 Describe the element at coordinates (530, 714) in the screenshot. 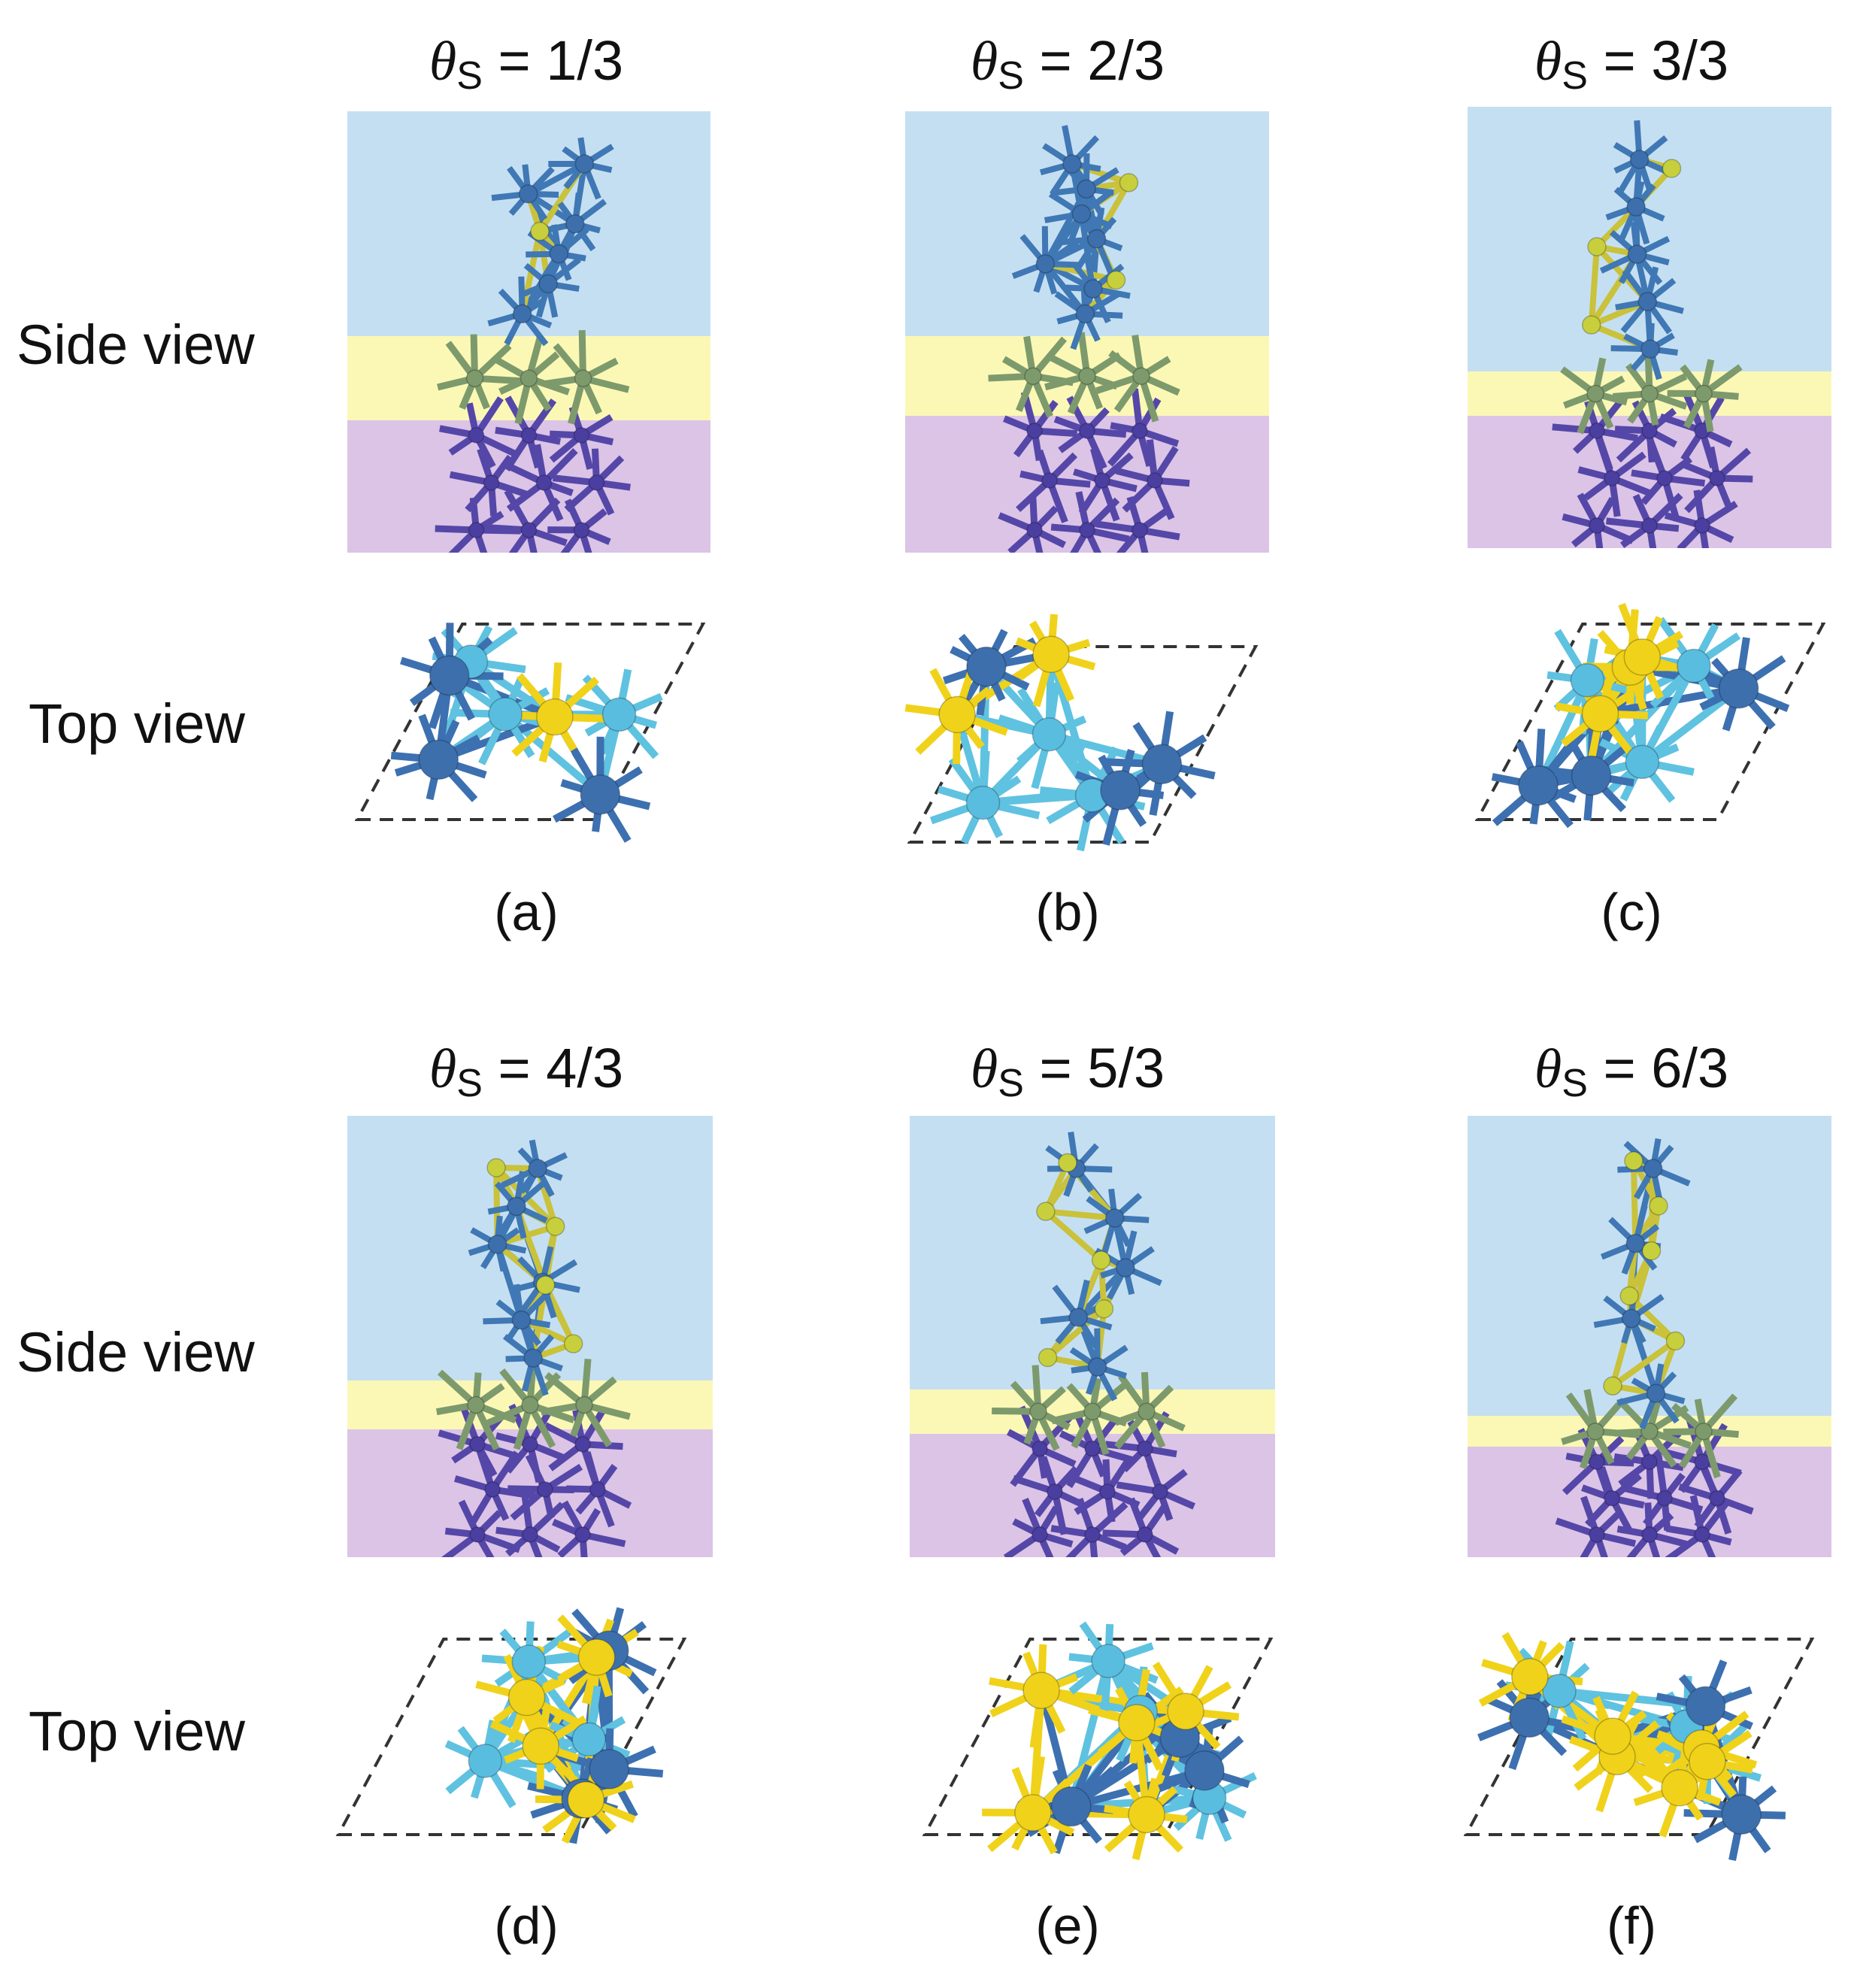

I see `top-view-a` at that location.